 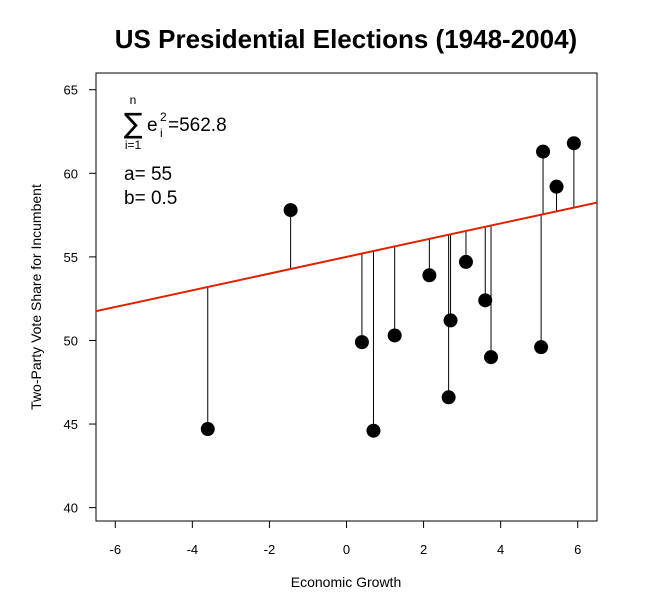 I want to click on x-axis: -6 -4 -2 0 2 4 6, so click(x=345, y=539).